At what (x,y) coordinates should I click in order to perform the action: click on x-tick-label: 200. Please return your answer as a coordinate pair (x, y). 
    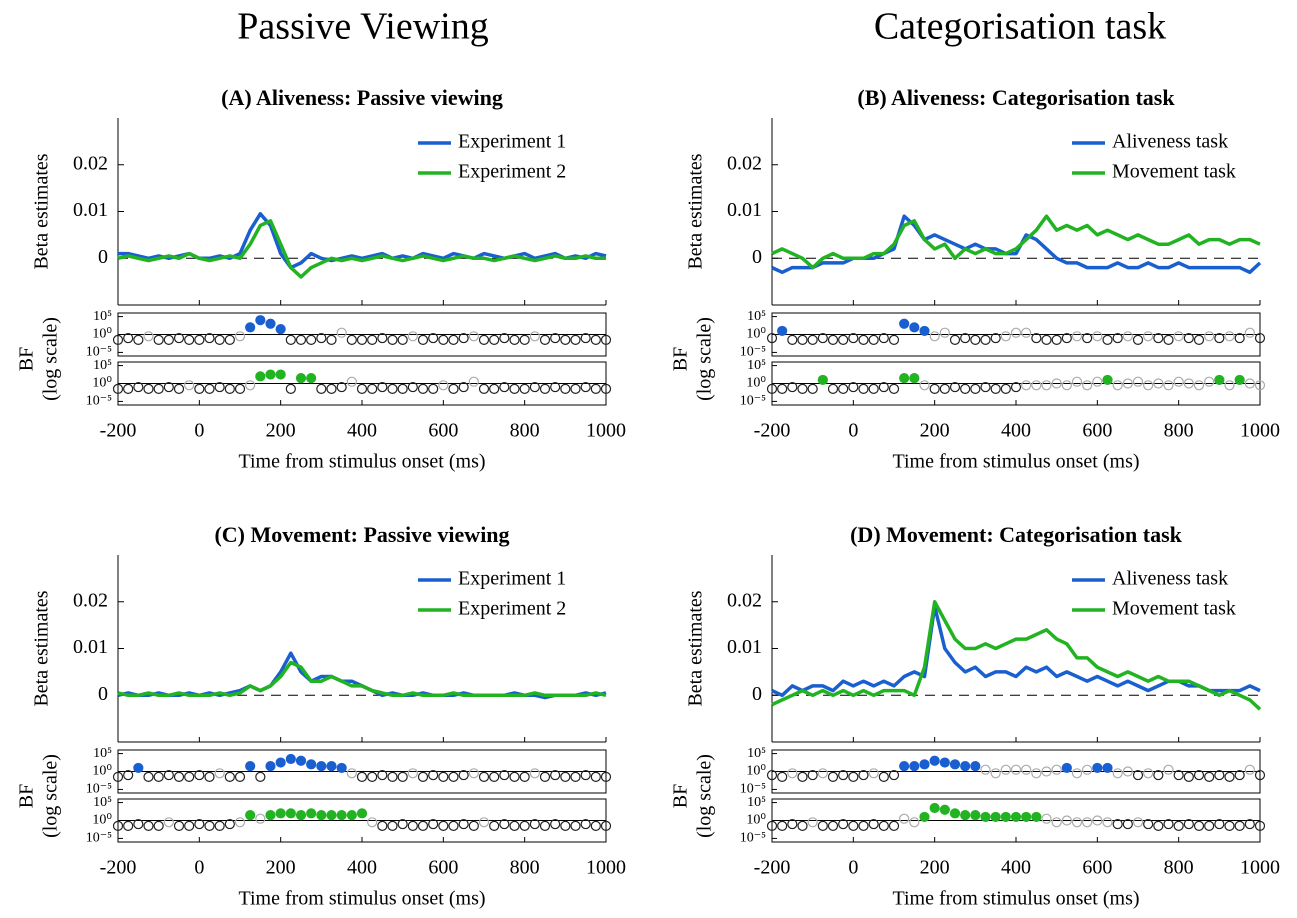
    Looking at the image, I should click on (281, 868).